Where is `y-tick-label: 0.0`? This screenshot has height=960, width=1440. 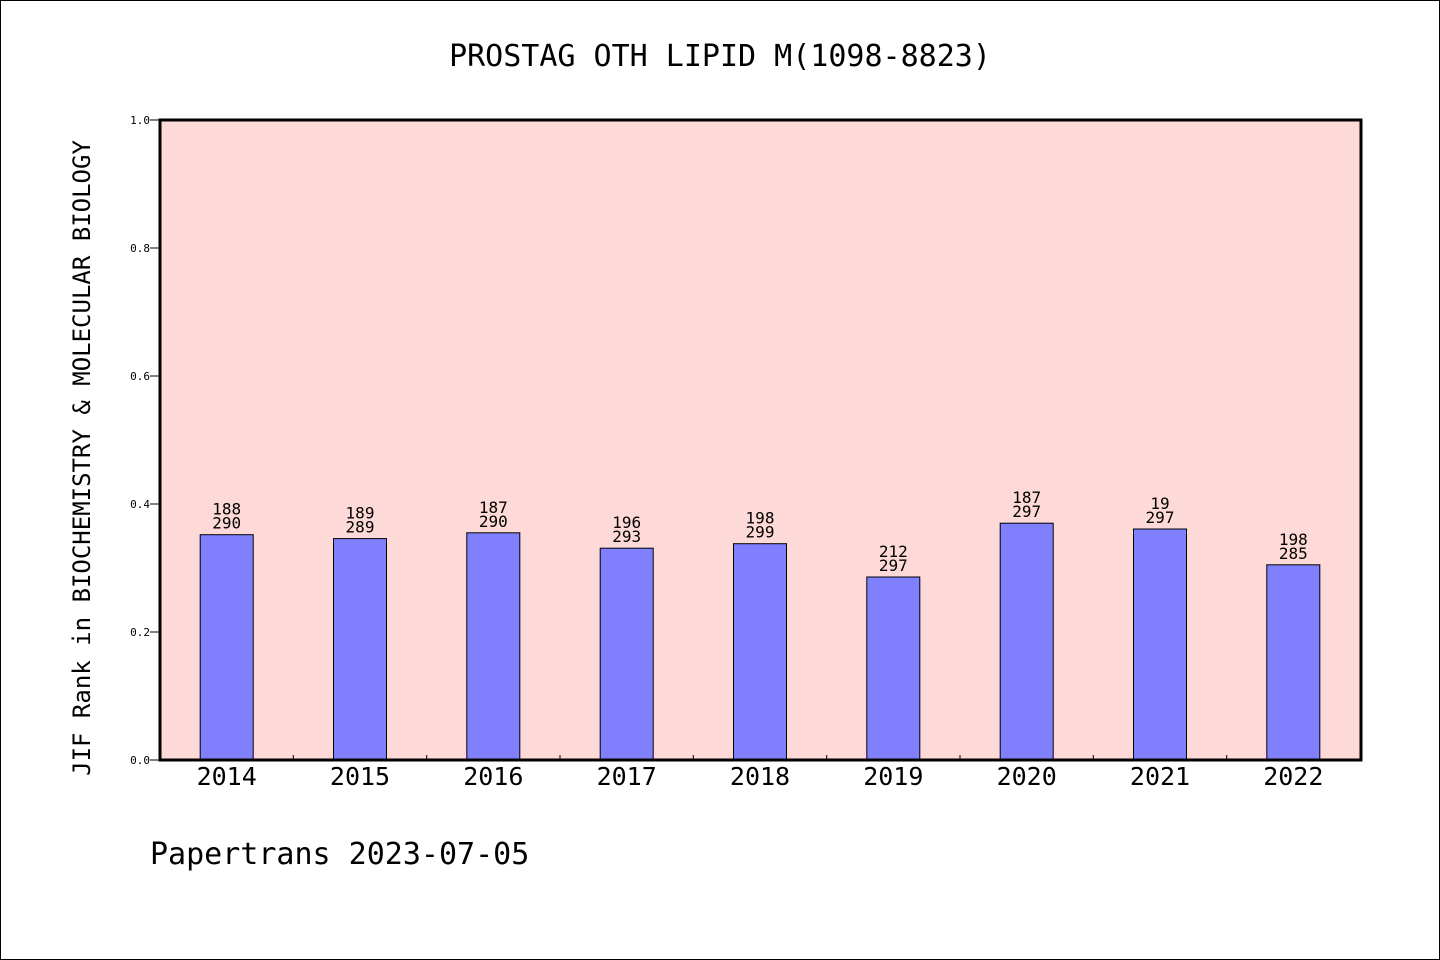 y-tick-label: 0.0 is located at coordinates (140, 760).